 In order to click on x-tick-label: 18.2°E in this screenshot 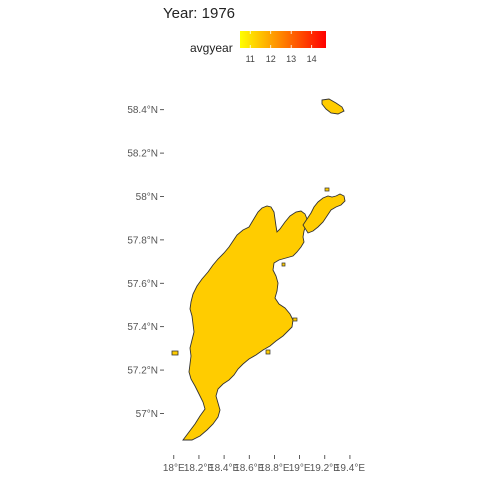, I will do `click(199, 468)`.